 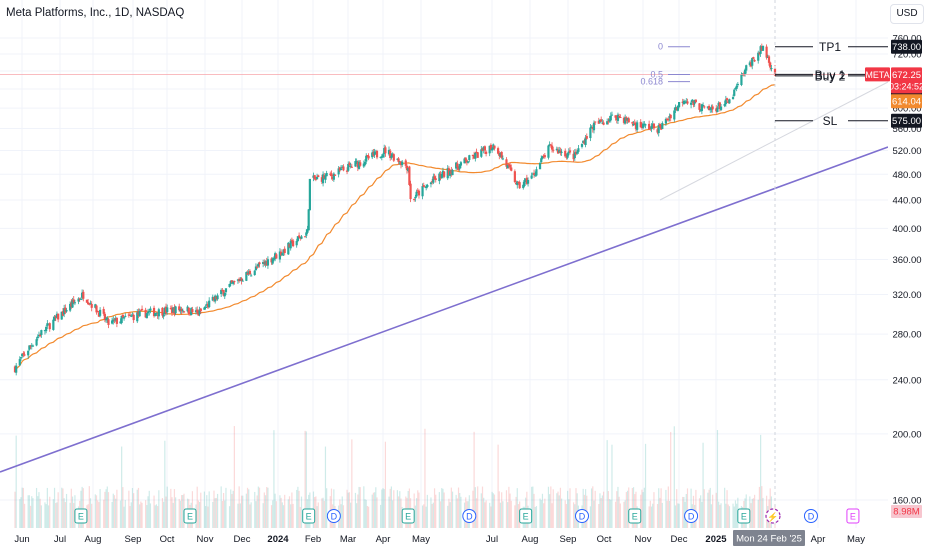 I want to click on earnings-marker-label: E, so click(x=744, y=517).